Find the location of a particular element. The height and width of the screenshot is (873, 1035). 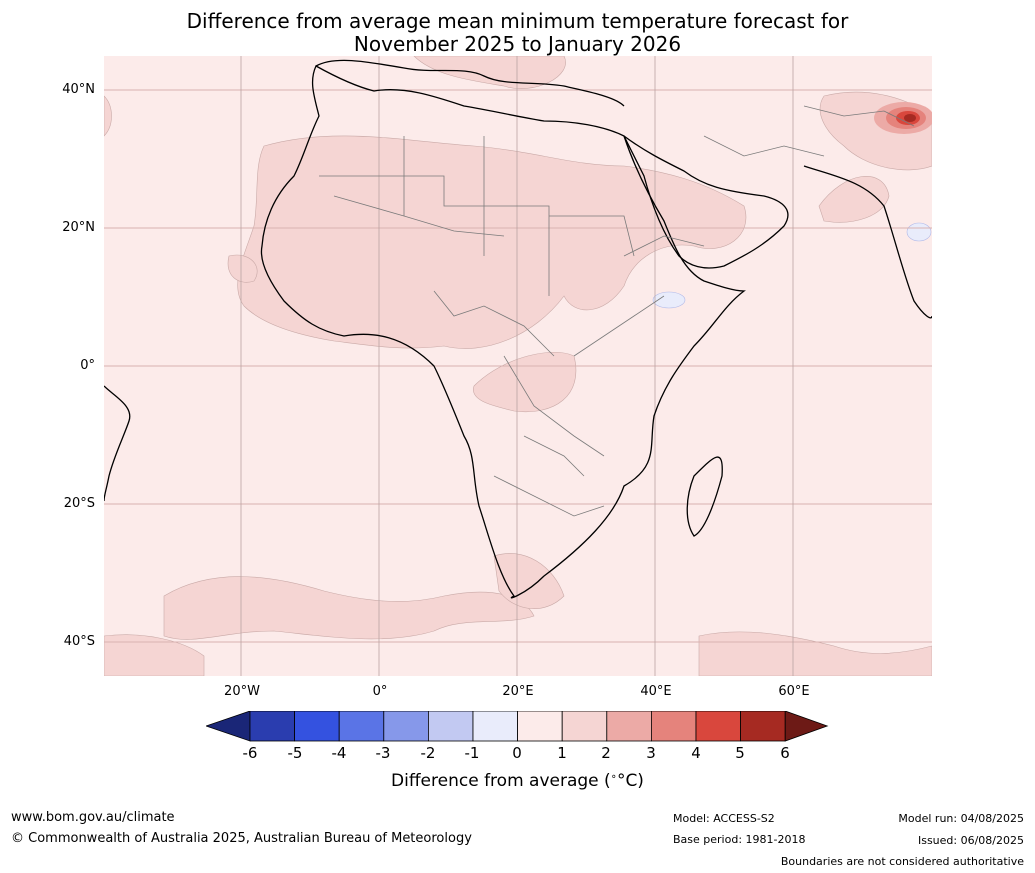

colorbar is located at coordinates (517, 726).